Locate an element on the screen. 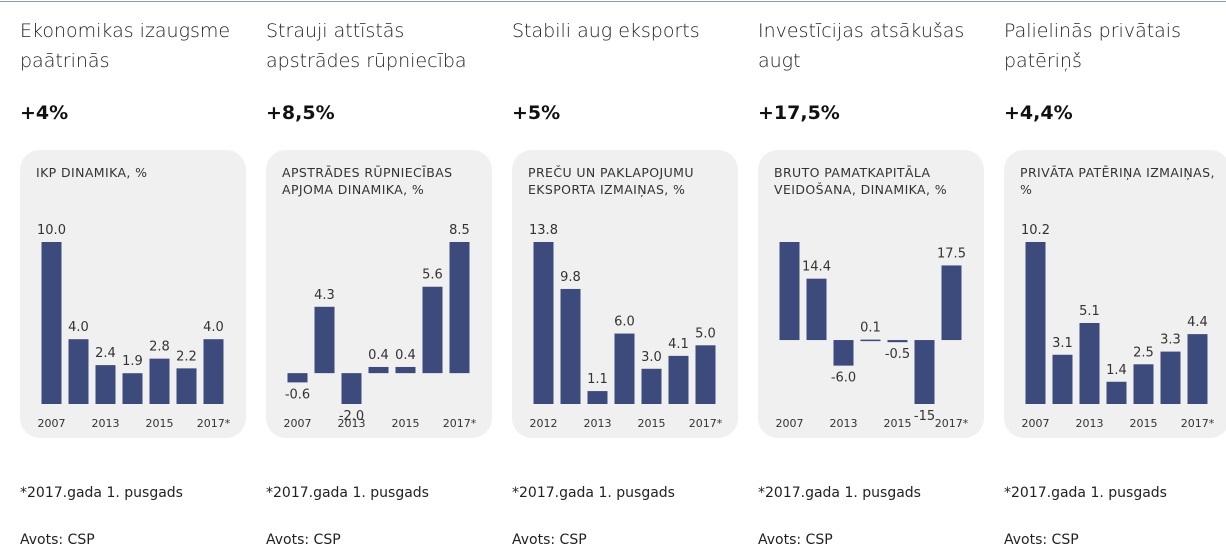  value-label: 10.2 is located at coordinates (1035, 230).